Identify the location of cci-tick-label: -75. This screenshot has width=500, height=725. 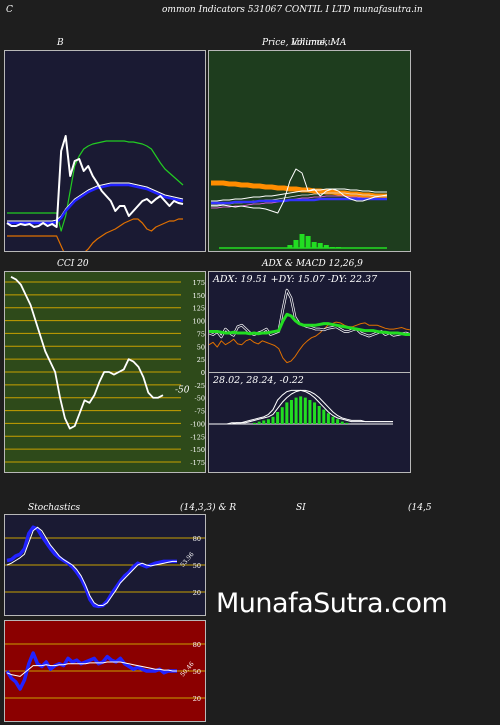
(200, 412).